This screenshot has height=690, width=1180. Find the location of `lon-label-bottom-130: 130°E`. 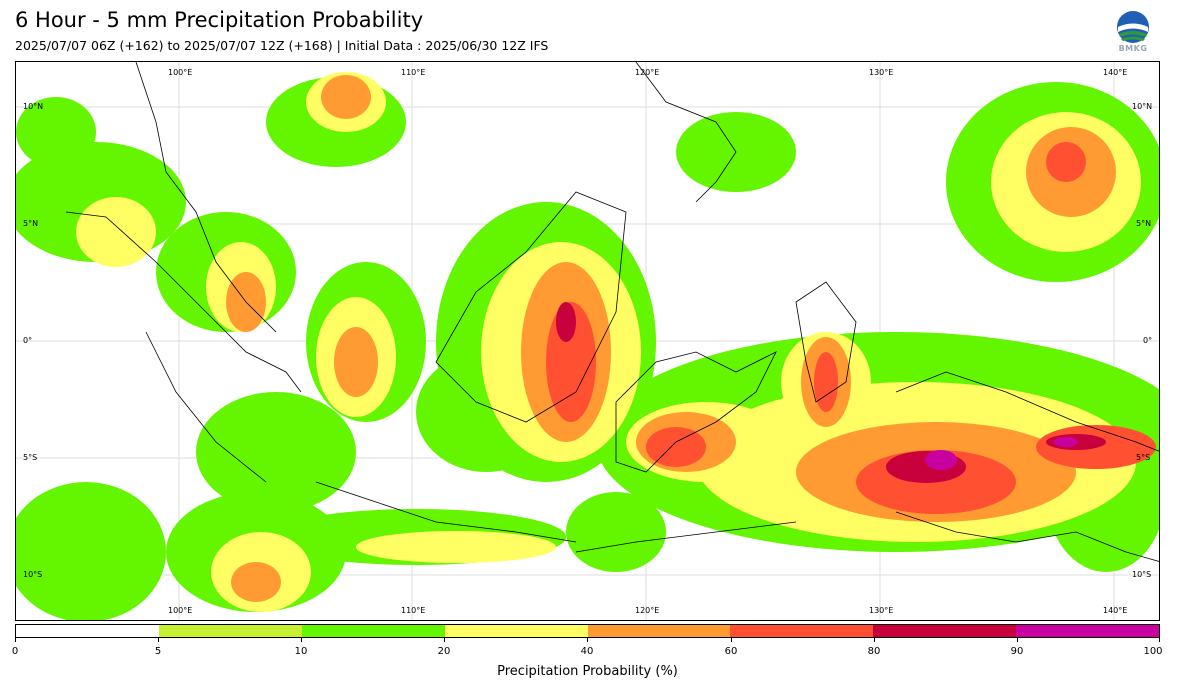

lon-label-bottom-130: 130°E is located at coordinates (881, 610).